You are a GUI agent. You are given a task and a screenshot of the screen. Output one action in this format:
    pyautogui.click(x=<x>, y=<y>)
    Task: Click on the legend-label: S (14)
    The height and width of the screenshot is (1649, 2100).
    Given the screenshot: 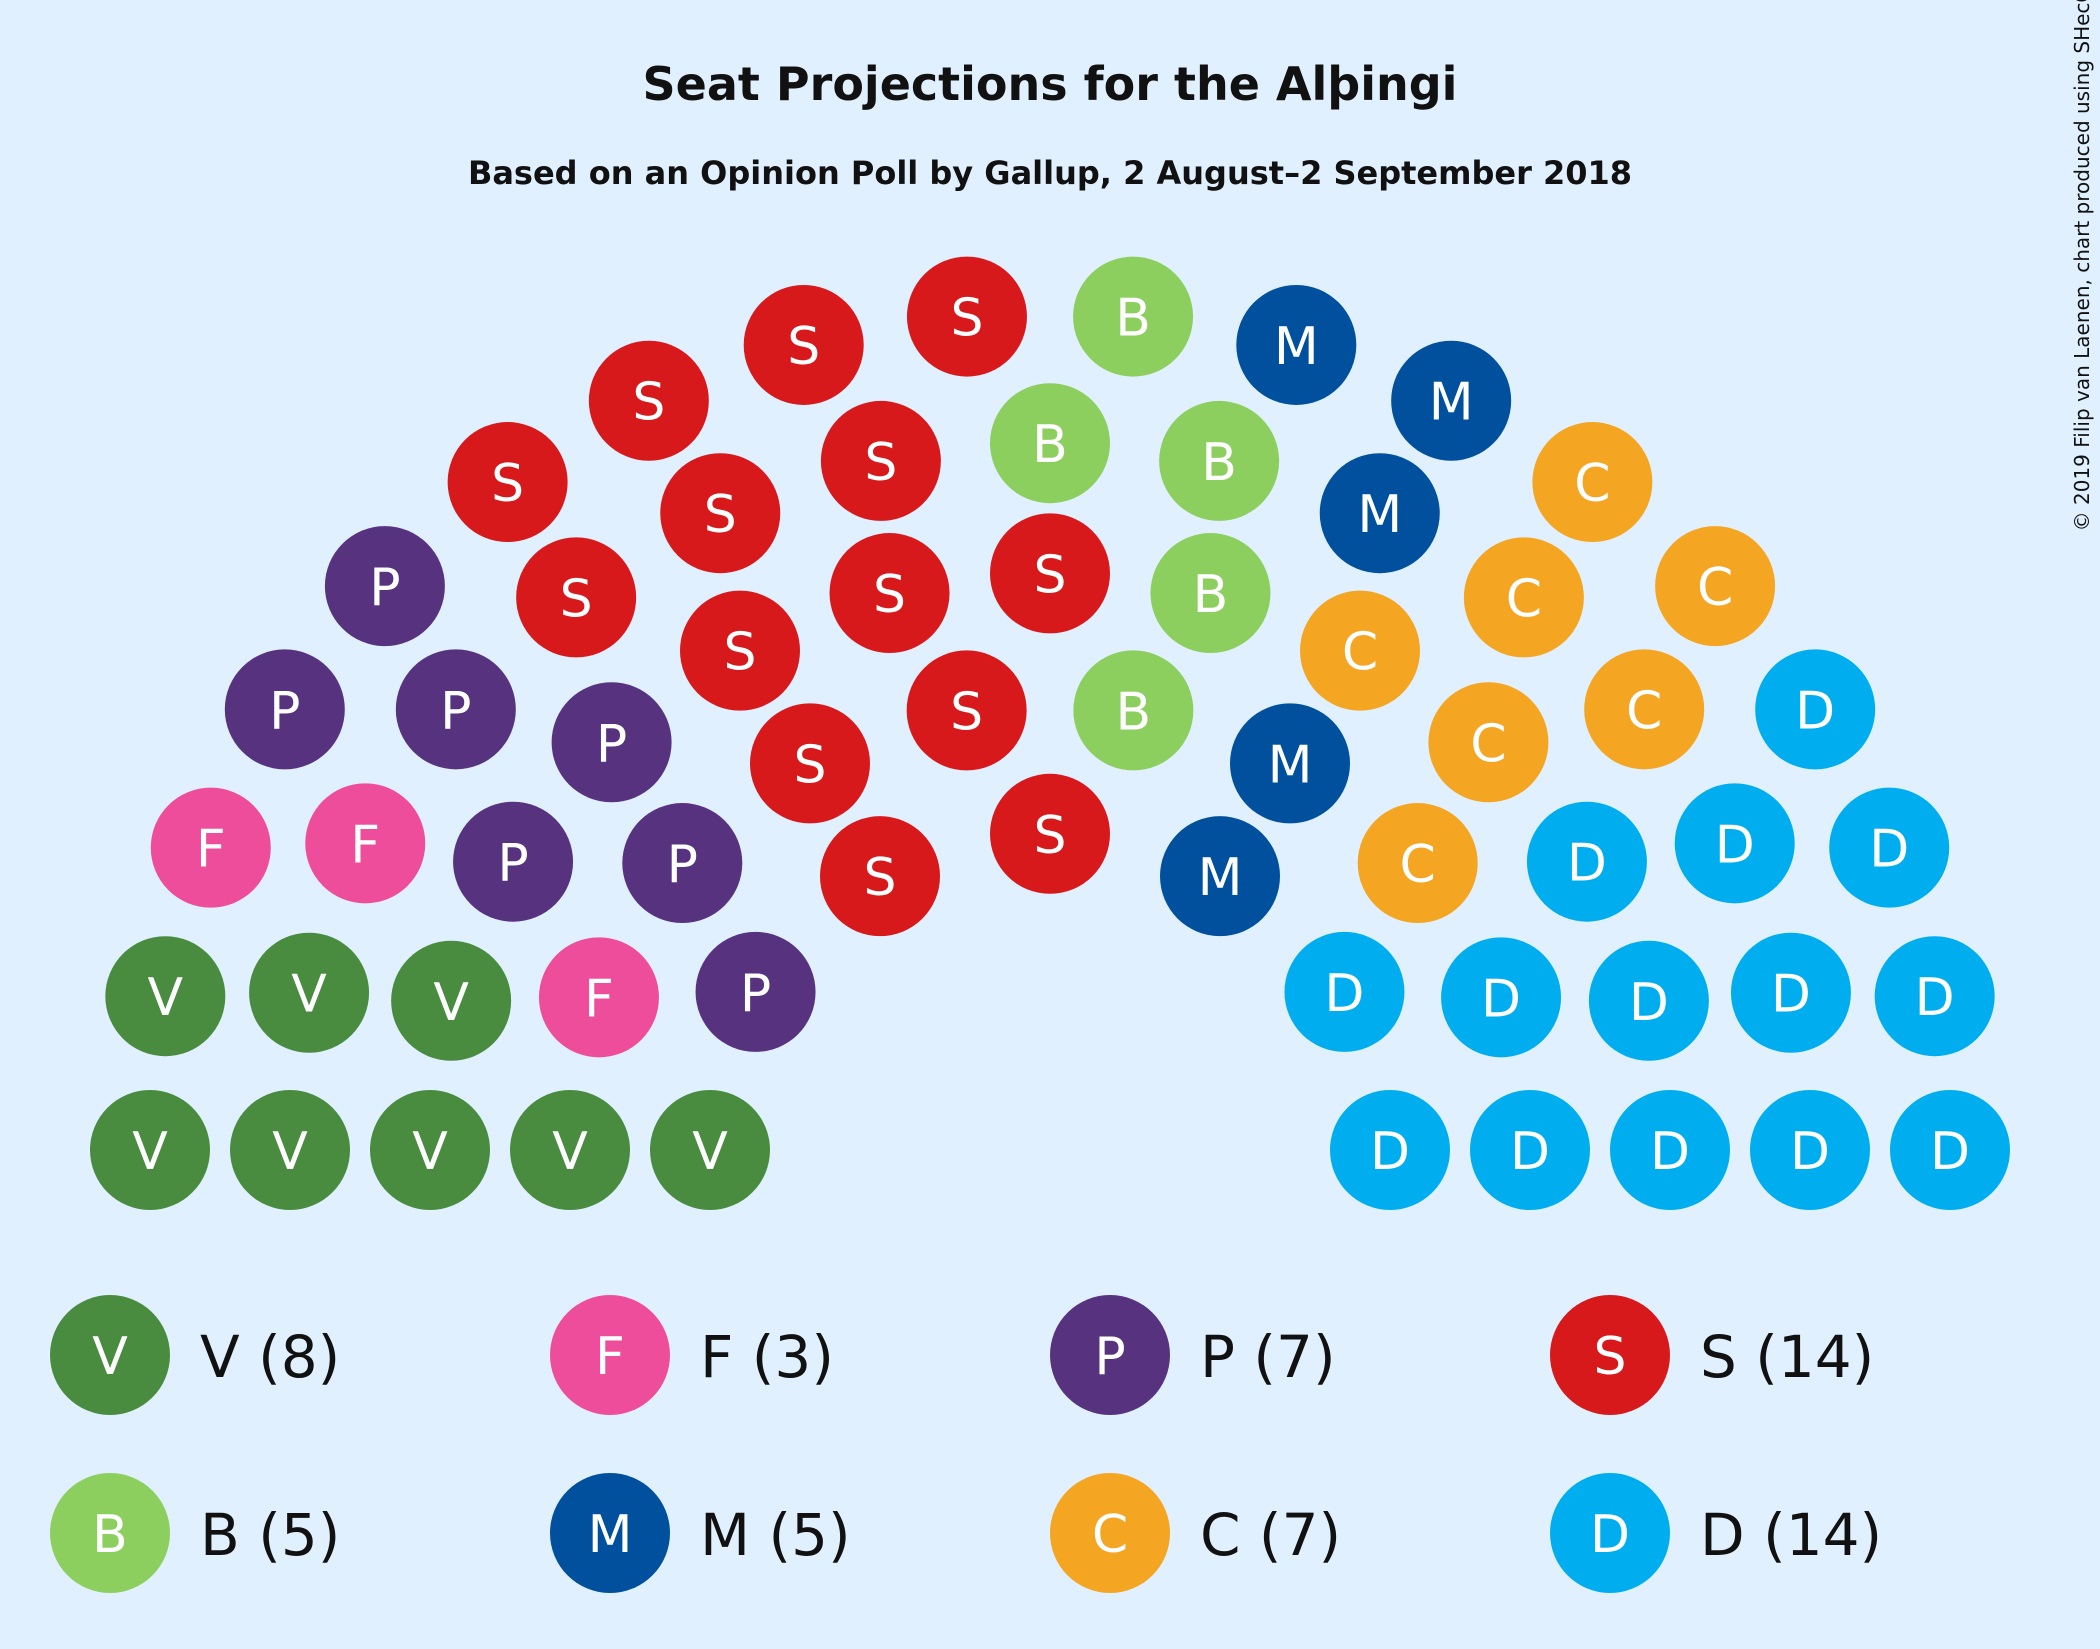 What is the action you would take?
    pyautogui.click(x=1787, y=1357)
    